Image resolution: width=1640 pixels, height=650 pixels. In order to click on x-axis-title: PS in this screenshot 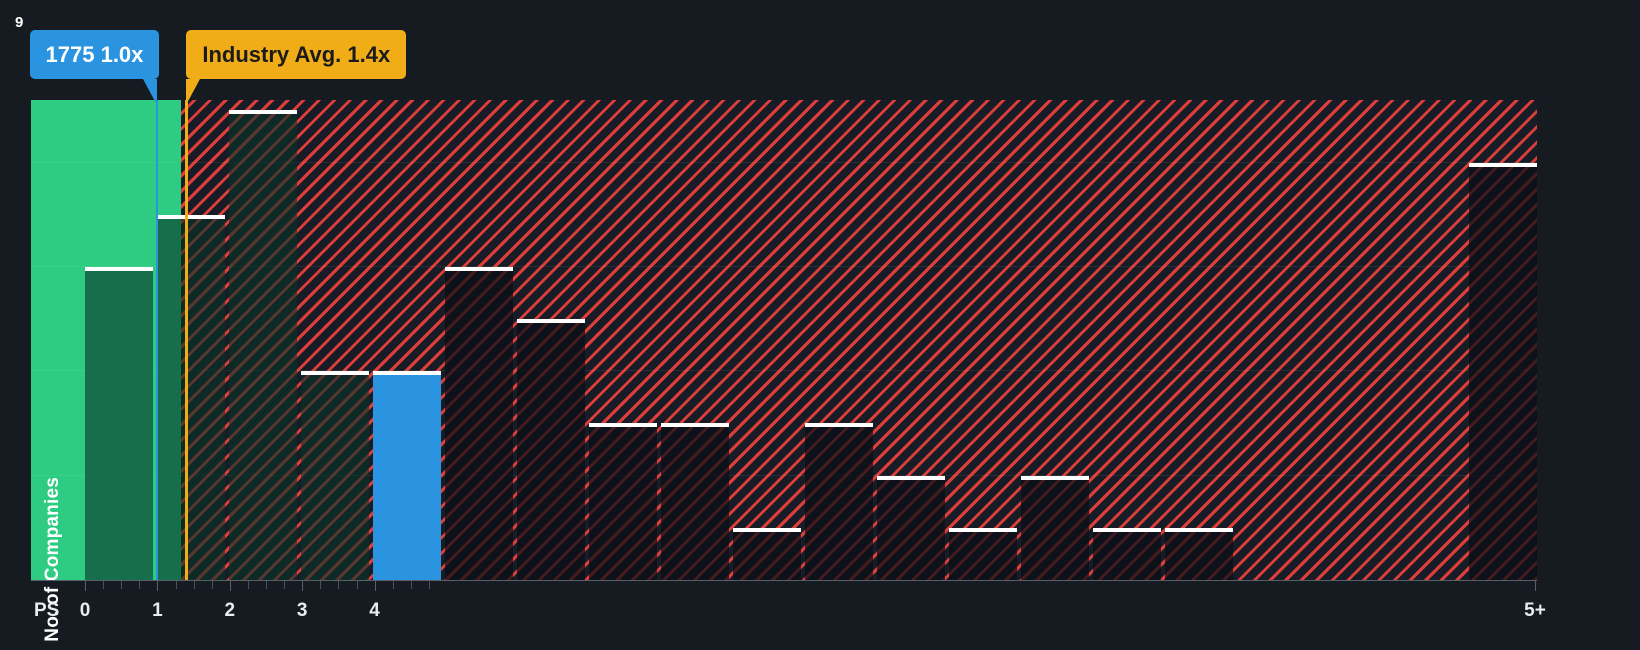, I will do `click(47, 610)`.